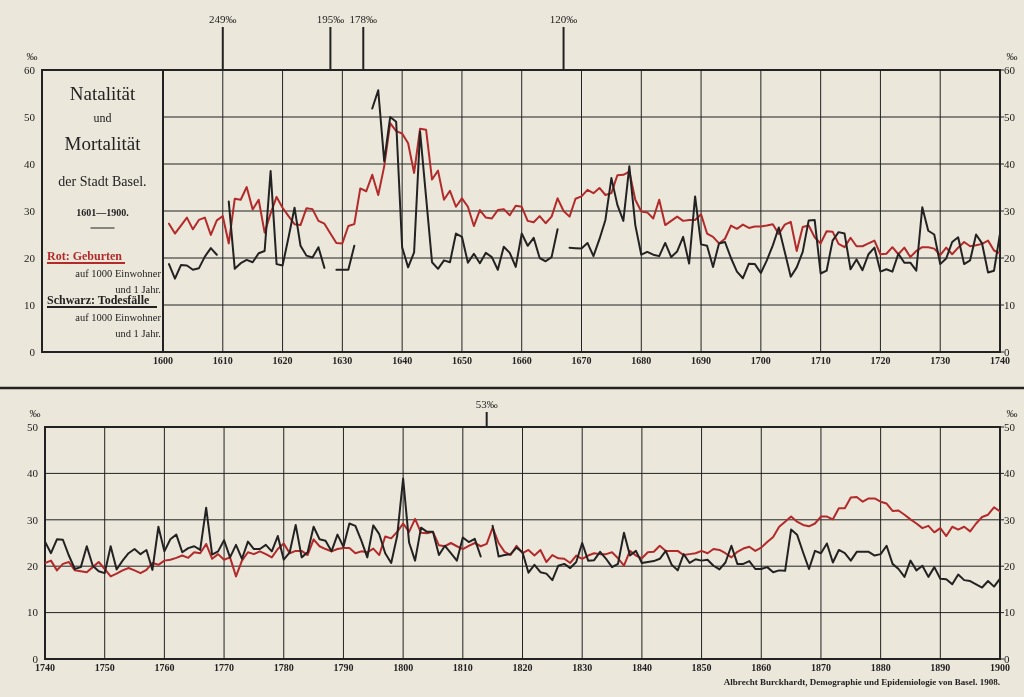 The height and width of the screenshot is (697, 1024). What do you see at coordinates (820, 360) in the screenshot?
I see `x-tick-label: 1710` at bounding box center [820, 360].